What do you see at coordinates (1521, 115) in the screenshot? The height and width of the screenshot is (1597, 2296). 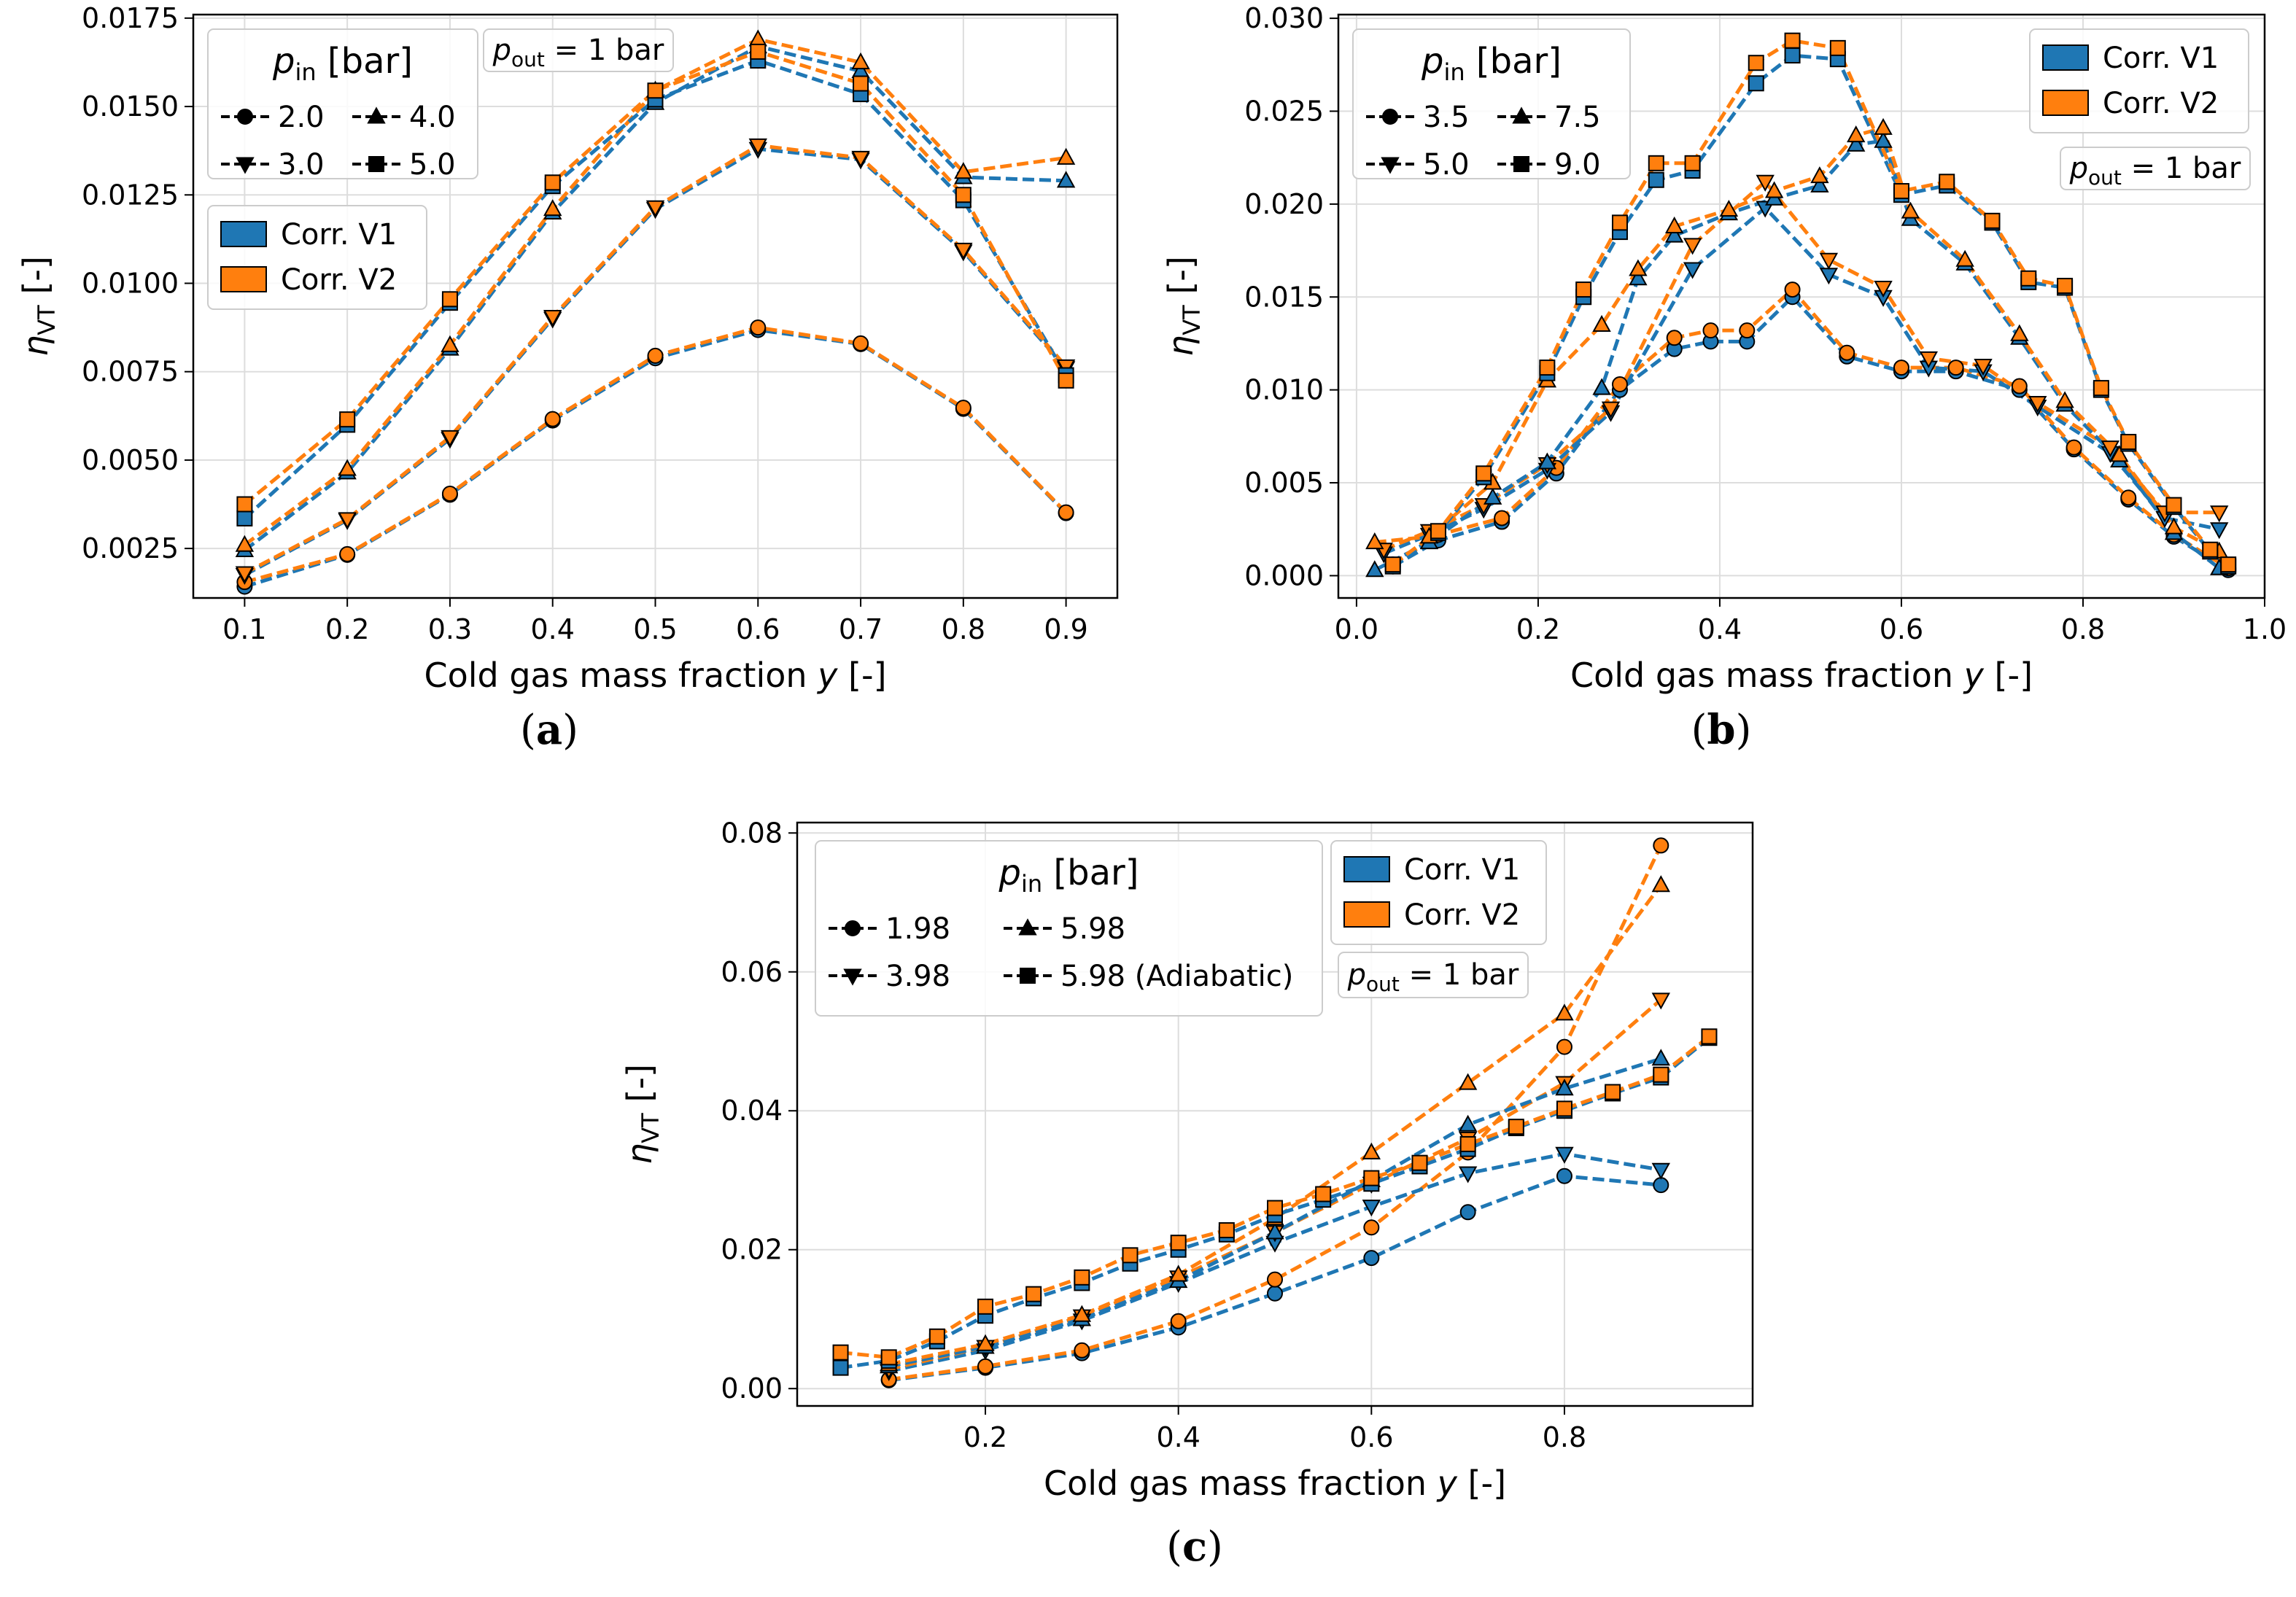 I see `legend-marker-triangle-up` at bounding box center [1521, 115].